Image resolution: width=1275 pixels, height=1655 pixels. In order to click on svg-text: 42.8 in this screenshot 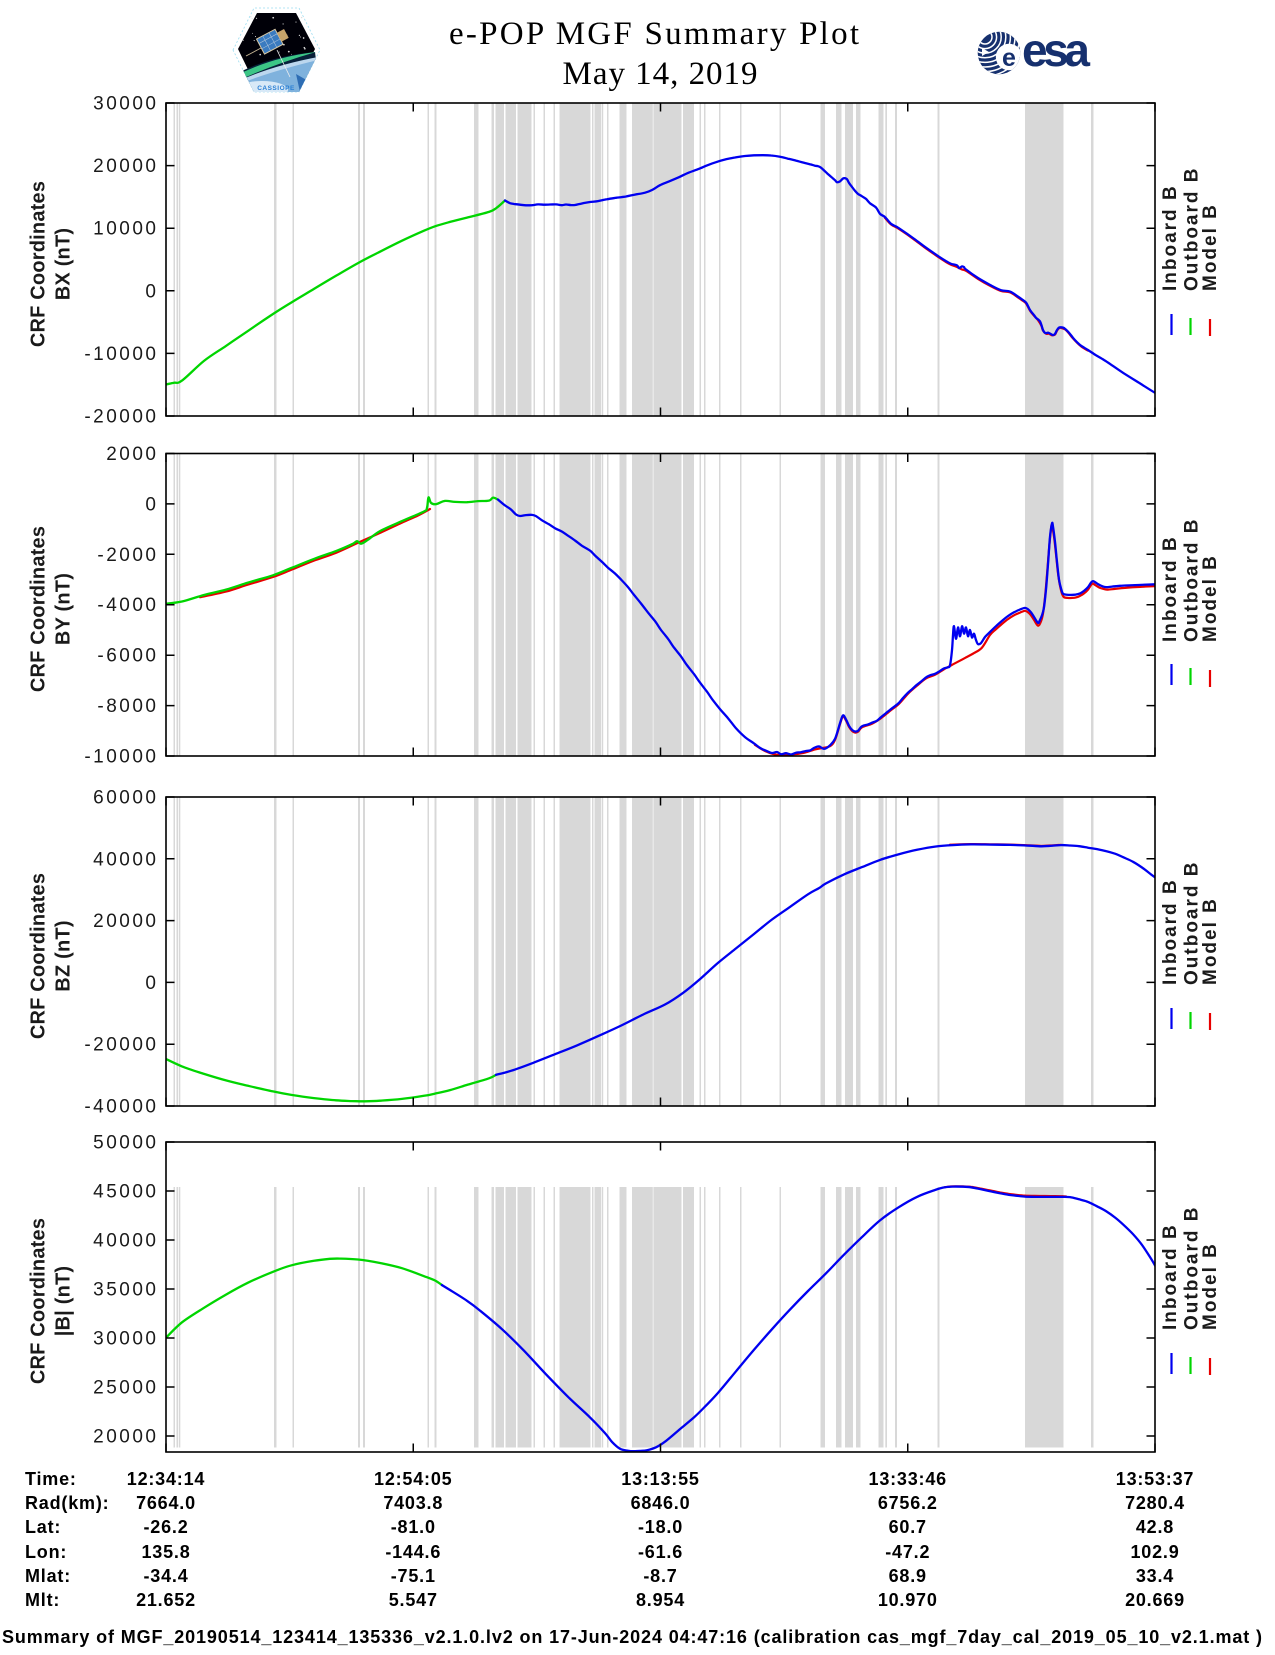, I will do `click(1155, 1527)`.